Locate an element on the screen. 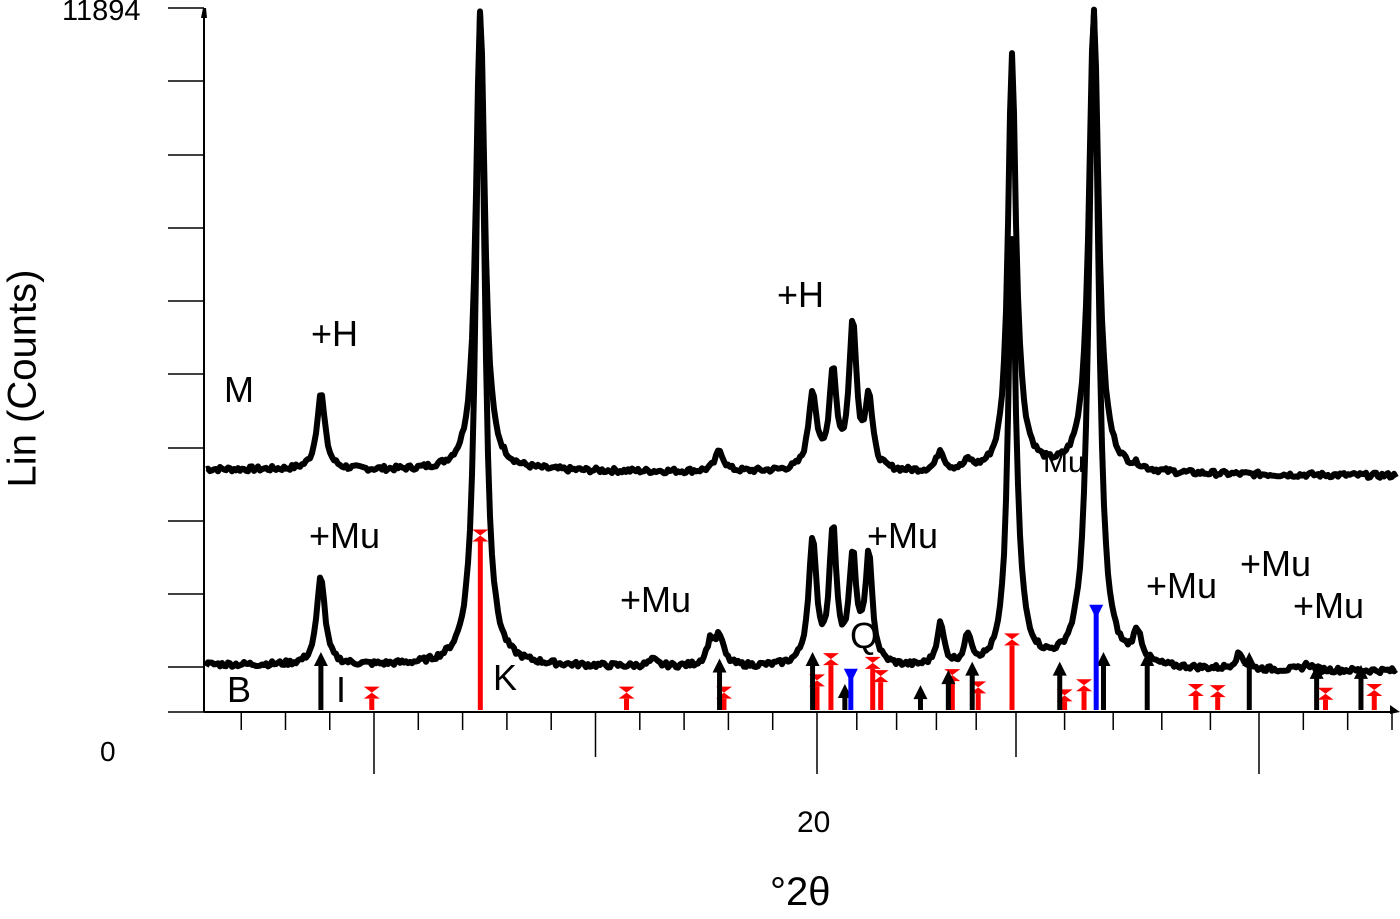  x-axis-title: °2θ is located at coordinates (800, 892).